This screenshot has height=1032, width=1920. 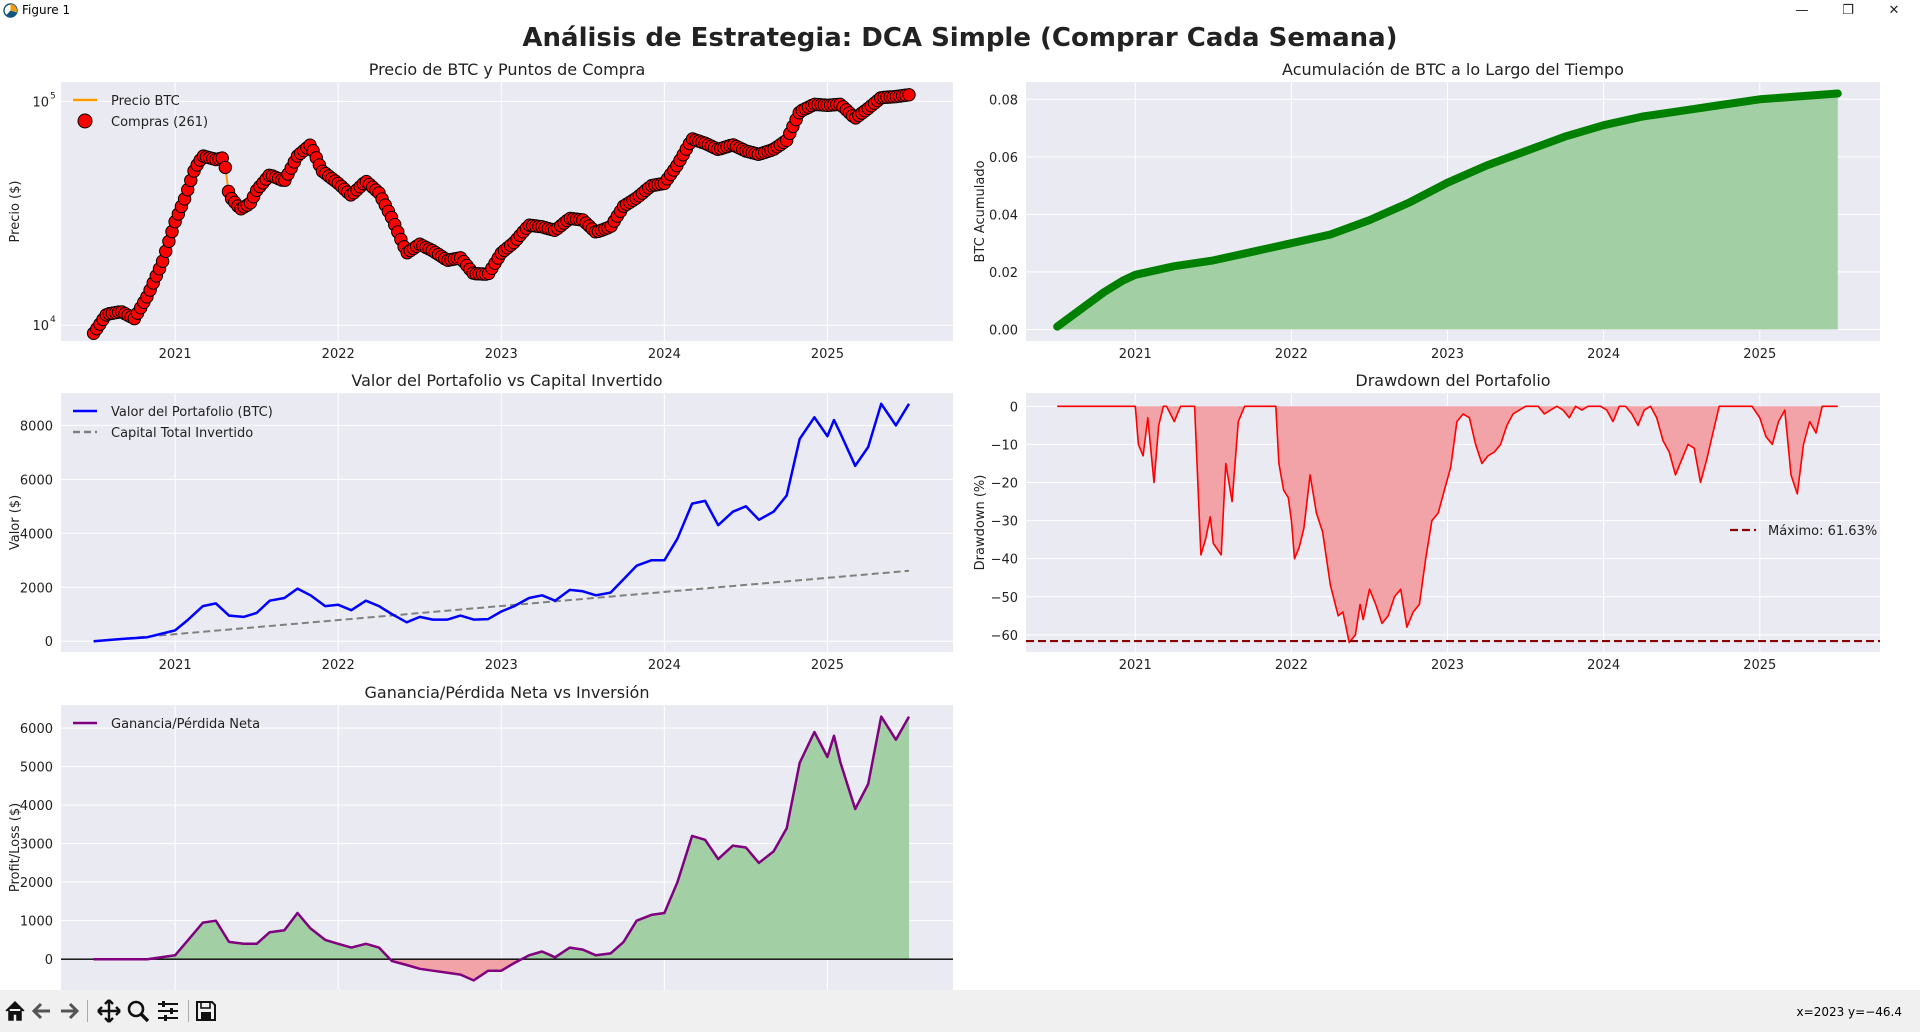 I want to click on drawdown-plot, so click(x=1453, y=524).